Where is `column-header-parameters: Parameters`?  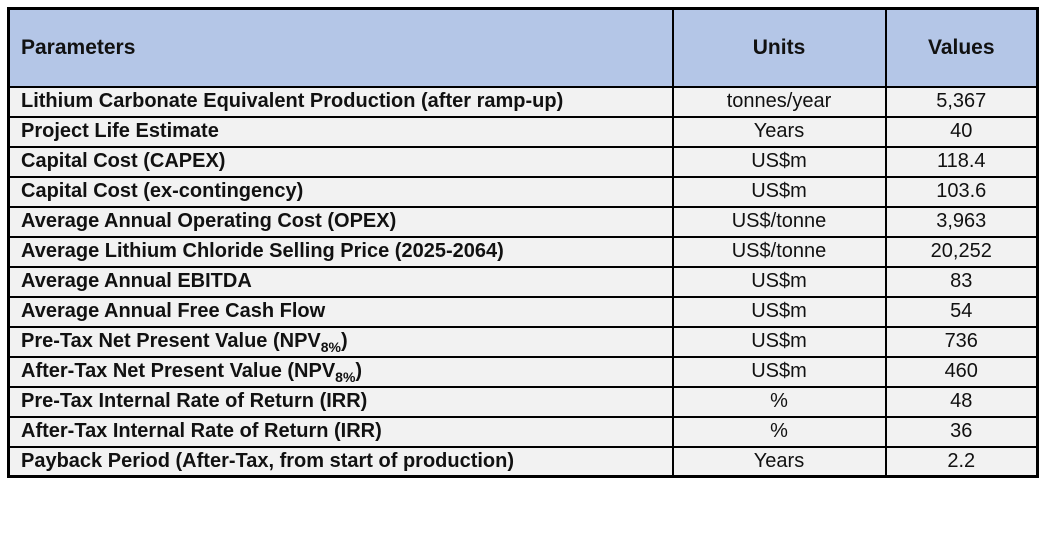
column-header-parameters: Parameters is located at coordinates (340, 47).